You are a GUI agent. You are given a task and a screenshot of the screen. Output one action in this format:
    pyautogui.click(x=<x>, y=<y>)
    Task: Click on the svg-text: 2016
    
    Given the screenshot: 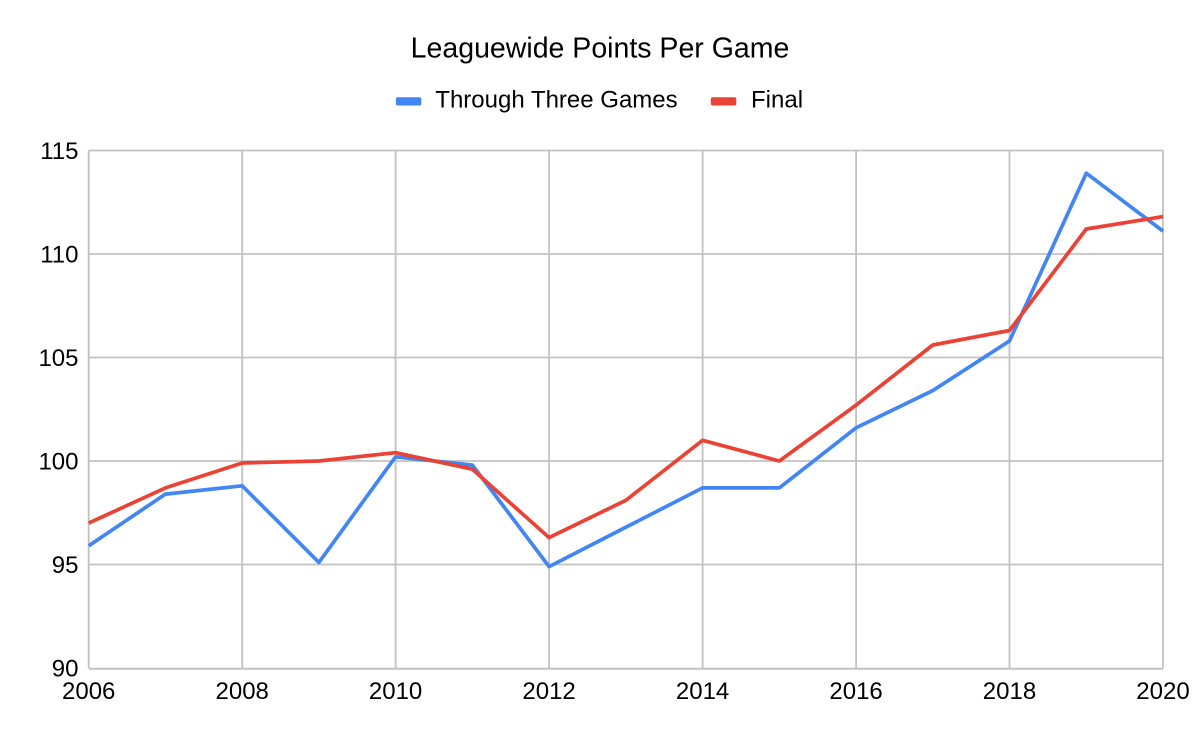 What is the action you would take?
    pyautogui.click(x=855, y=691)
    